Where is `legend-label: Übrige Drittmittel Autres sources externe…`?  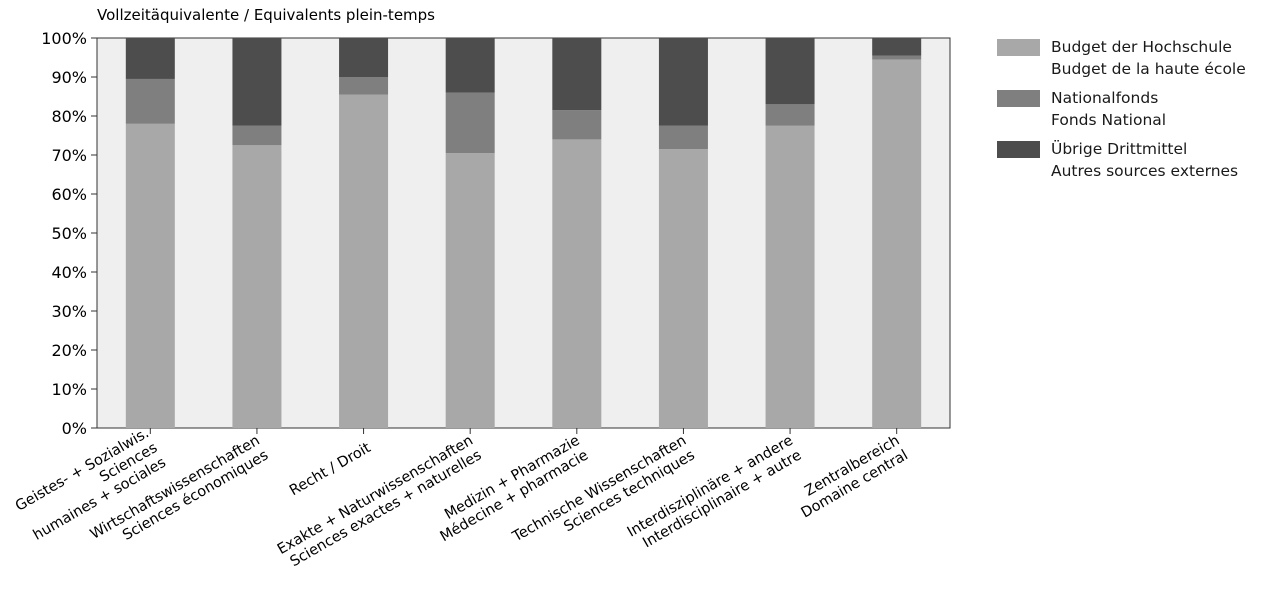 legend-label: Übrige Drittmittel Autres sources externe… is located at coordinates (1145, 160).